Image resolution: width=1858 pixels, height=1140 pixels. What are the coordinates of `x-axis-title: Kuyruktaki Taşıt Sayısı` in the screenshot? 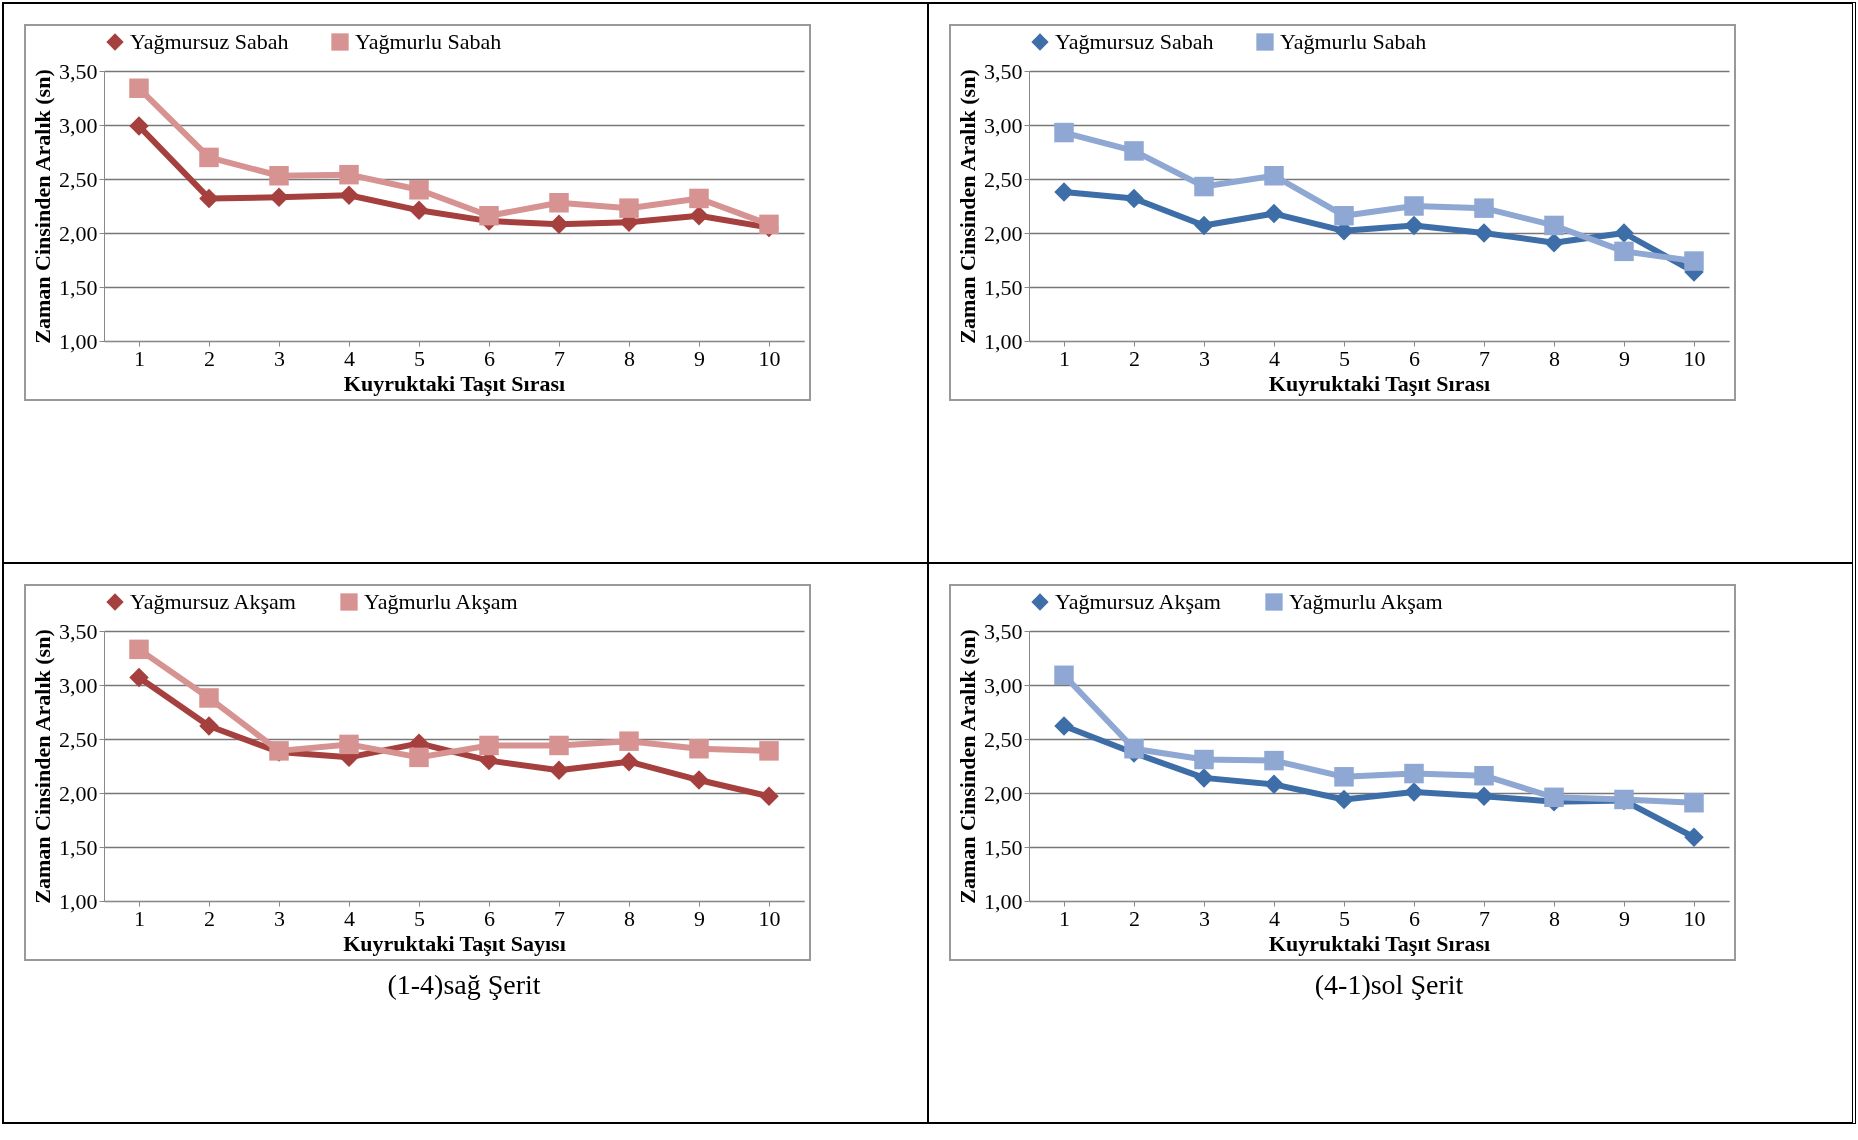 It's located at (454, 943).